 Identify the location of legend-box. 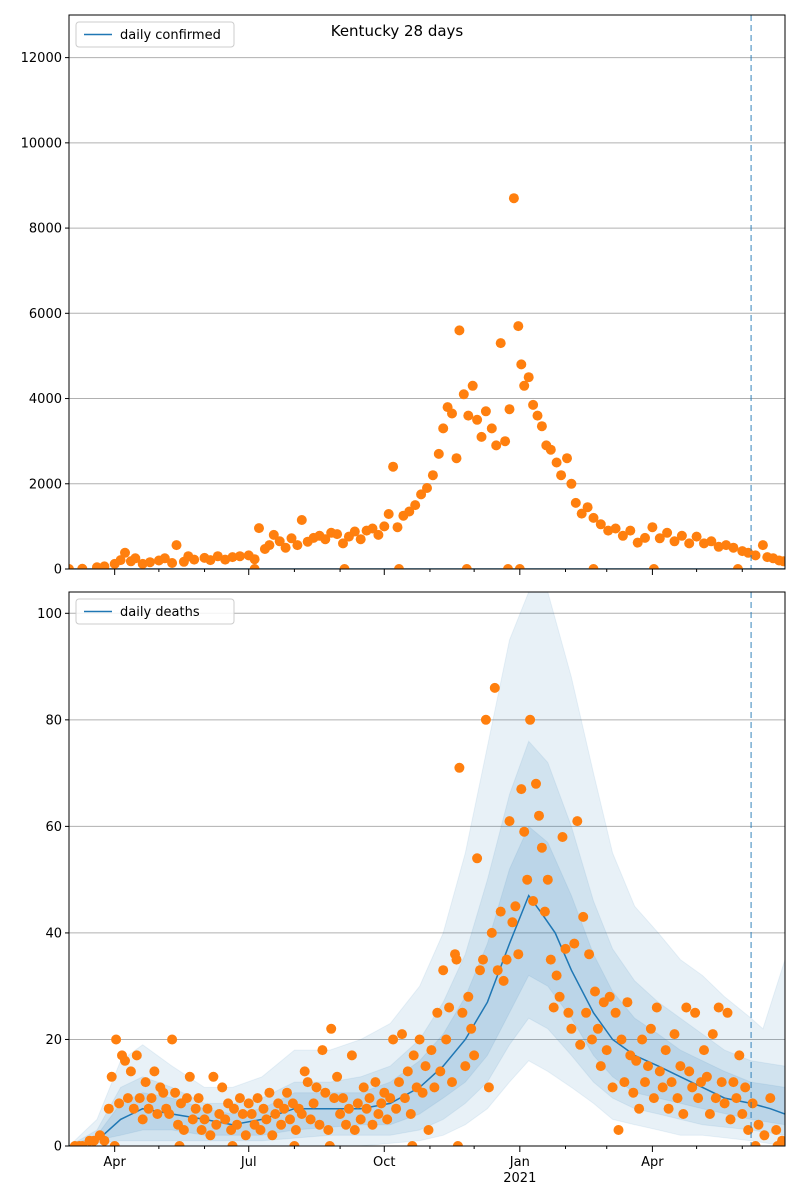
(155, 34).